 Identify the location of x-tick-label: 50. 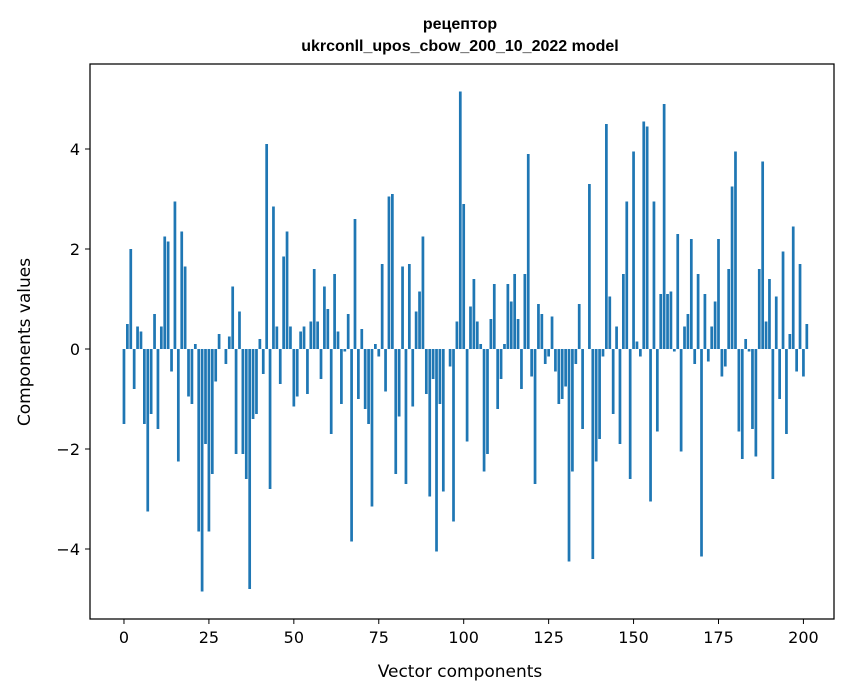
(294, 637).